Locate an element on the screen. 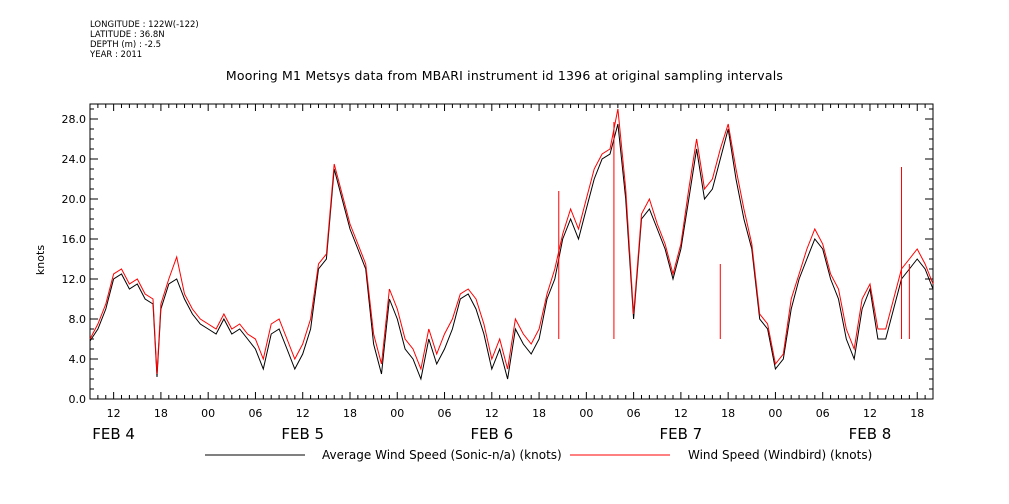  x-date-label: FEB 4 is located at coordinates (113, 434).